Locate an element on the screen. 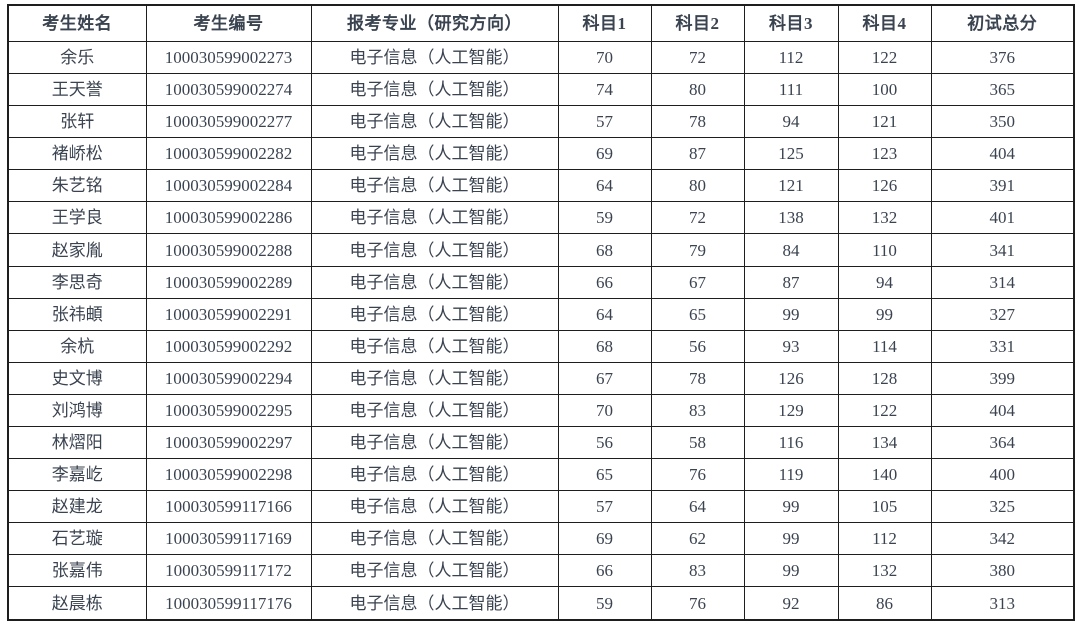 This screenshot has height=626, width=1080. table-cell: 116 is located at coordinates (791, 442).